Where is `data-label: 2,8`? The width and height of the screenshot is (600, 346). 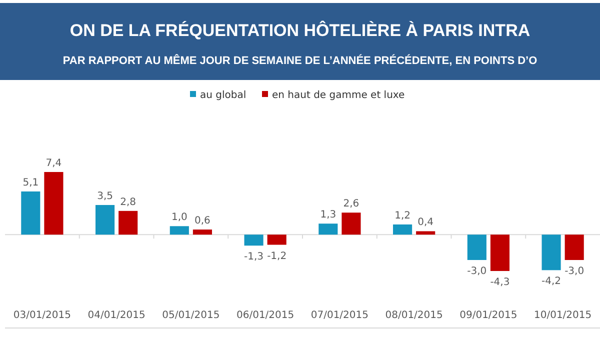 data-label: 2,8 is located at coordinates (128, 202).